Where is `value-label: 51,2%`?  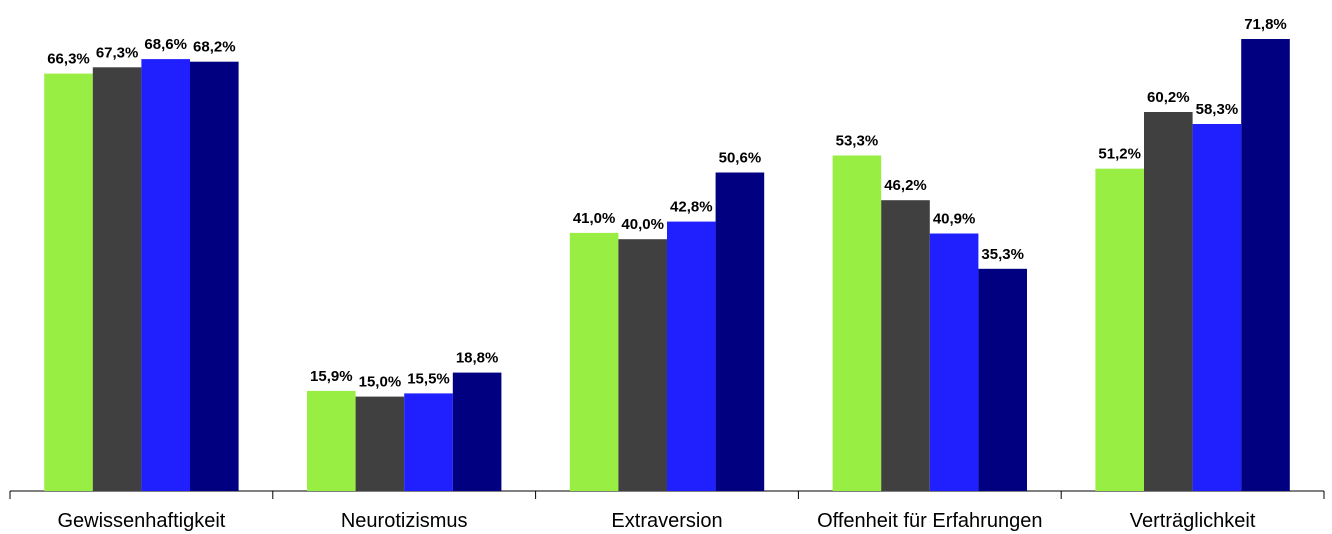
value-label: 51,2% is located at coordinates (1119, 154).